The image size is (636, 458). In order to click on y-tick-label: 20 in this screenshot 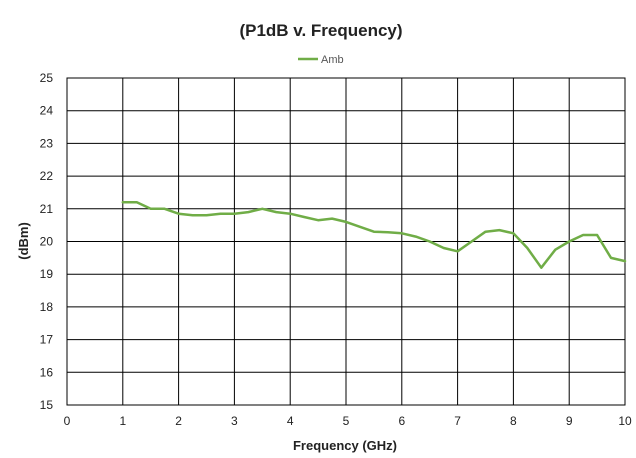, I will do `click(47, 242)`.